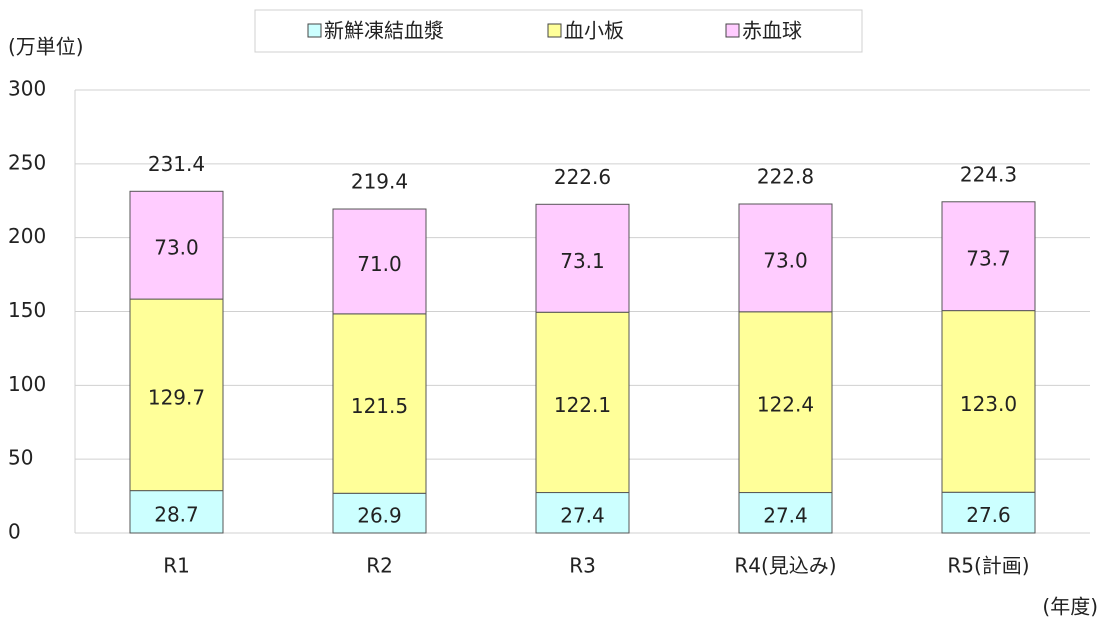 Image resolution: width=1104 pixels, height=621 pixels. I want to click on y-tick-label: 200, so click(27, 236).